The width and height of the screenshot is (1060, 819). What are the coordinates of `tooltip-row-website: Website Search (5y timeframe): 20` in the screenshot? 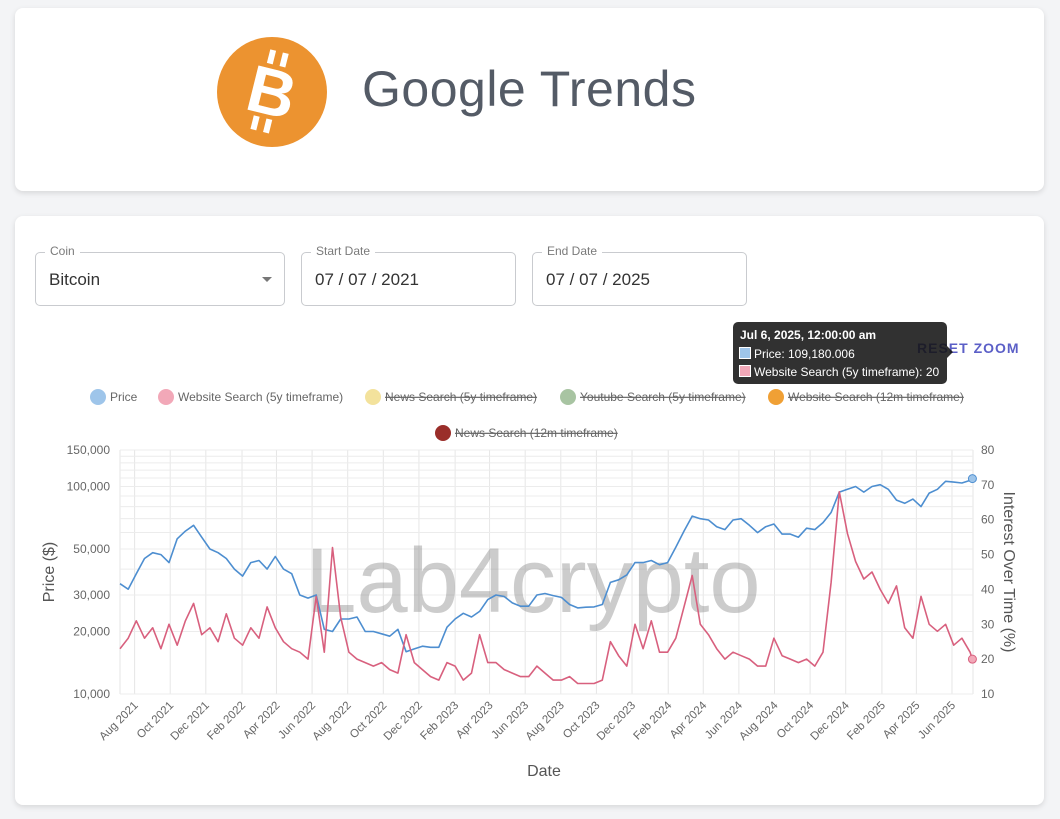 It's located at (839, 372).